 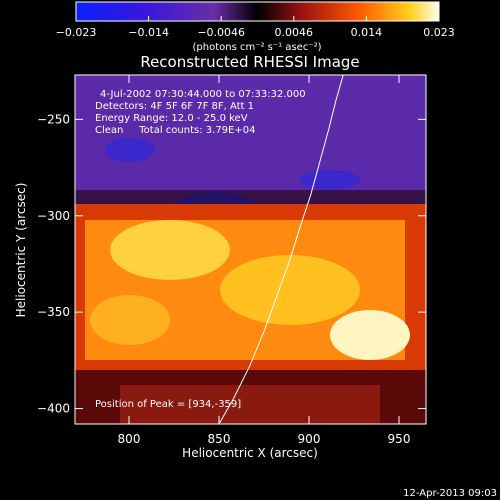 I want to click on y-tick-label: −350, so click(x=53, y=312).